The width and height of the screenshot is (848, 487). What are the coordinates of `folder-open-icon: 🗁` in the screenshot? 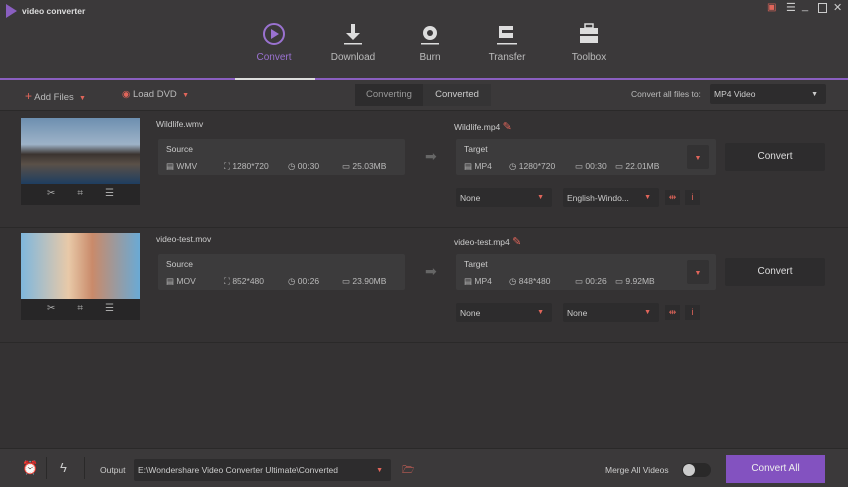 It's located at (408, 470).